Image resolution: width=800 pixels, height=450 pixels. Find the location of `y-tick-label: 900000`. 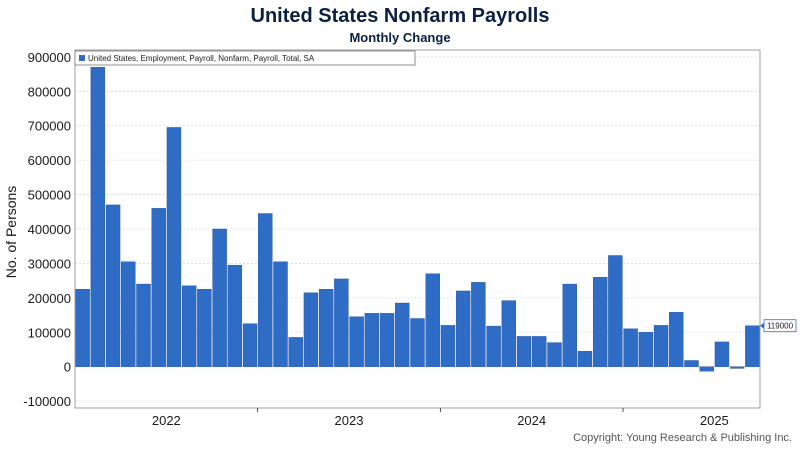

y-tick-label: 900000 is located at coordinates (49, 57).